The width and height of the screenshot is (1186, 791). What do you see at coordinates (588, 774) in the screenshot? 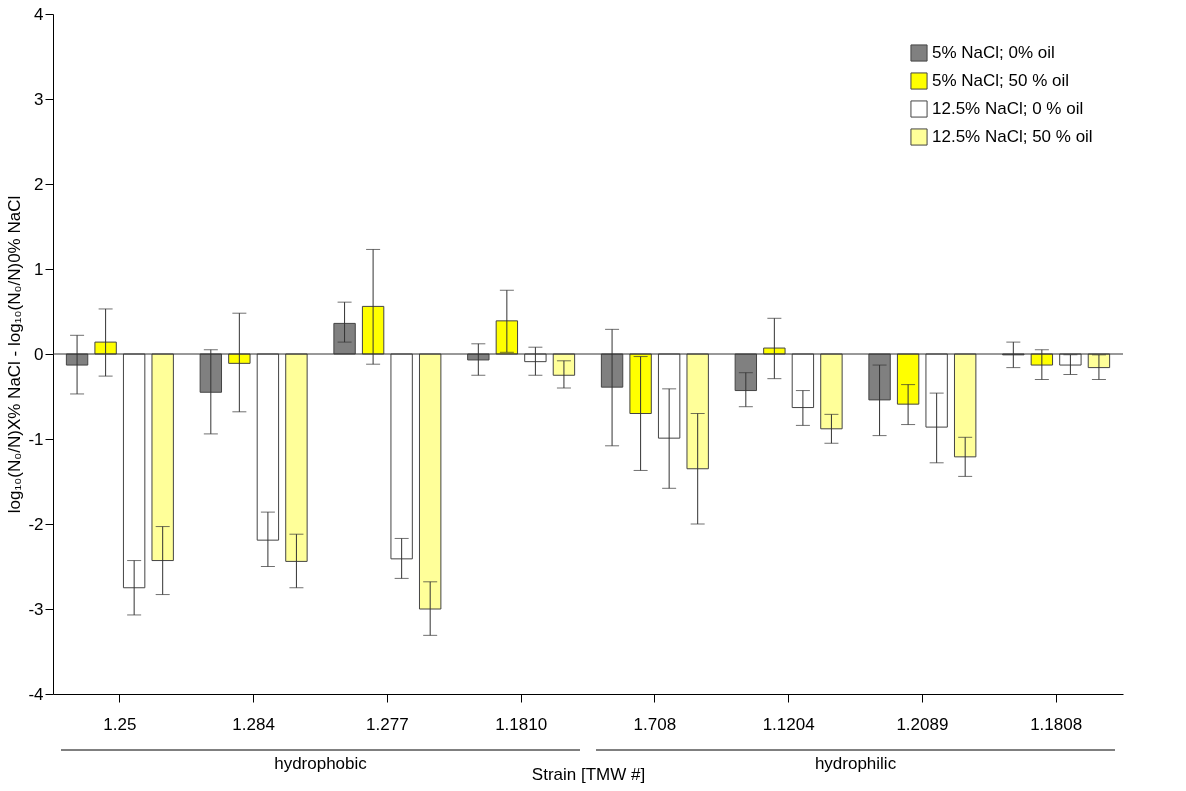
I see `x-axis-title: Strain [TMW #]` at bounding box center [588, 774].